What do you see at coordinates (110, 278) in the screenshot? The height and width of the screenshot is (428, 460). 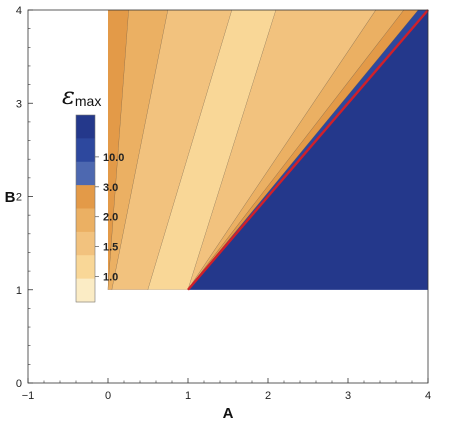 I see `legend-level-label: 1.0` at bounding box center [110, 278].